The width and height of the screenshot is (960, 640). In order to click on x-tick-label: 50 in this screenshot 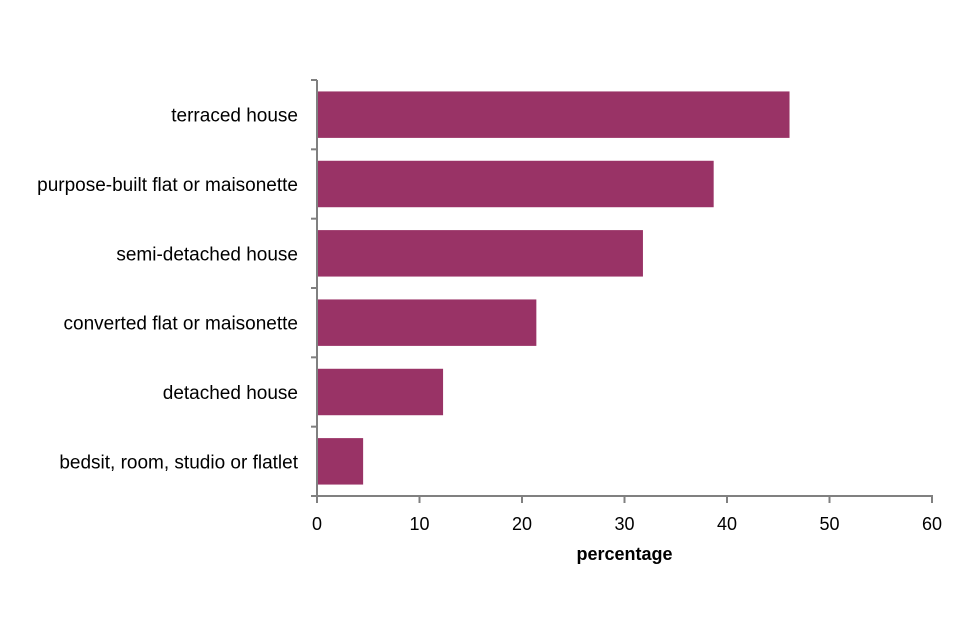, I will do `click(829, 524)`.